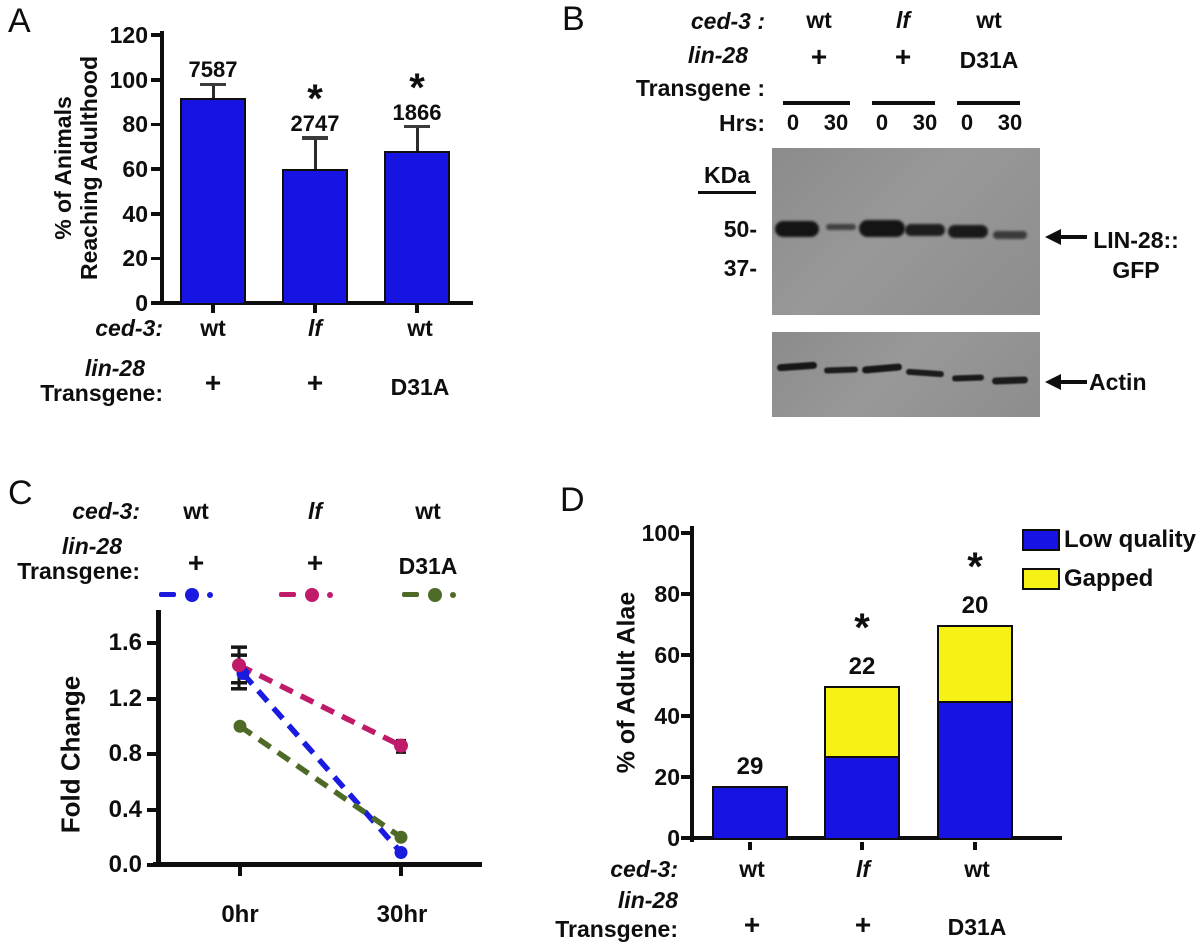  I want to click on legend-gapped-swatch, so click(1041, 579).